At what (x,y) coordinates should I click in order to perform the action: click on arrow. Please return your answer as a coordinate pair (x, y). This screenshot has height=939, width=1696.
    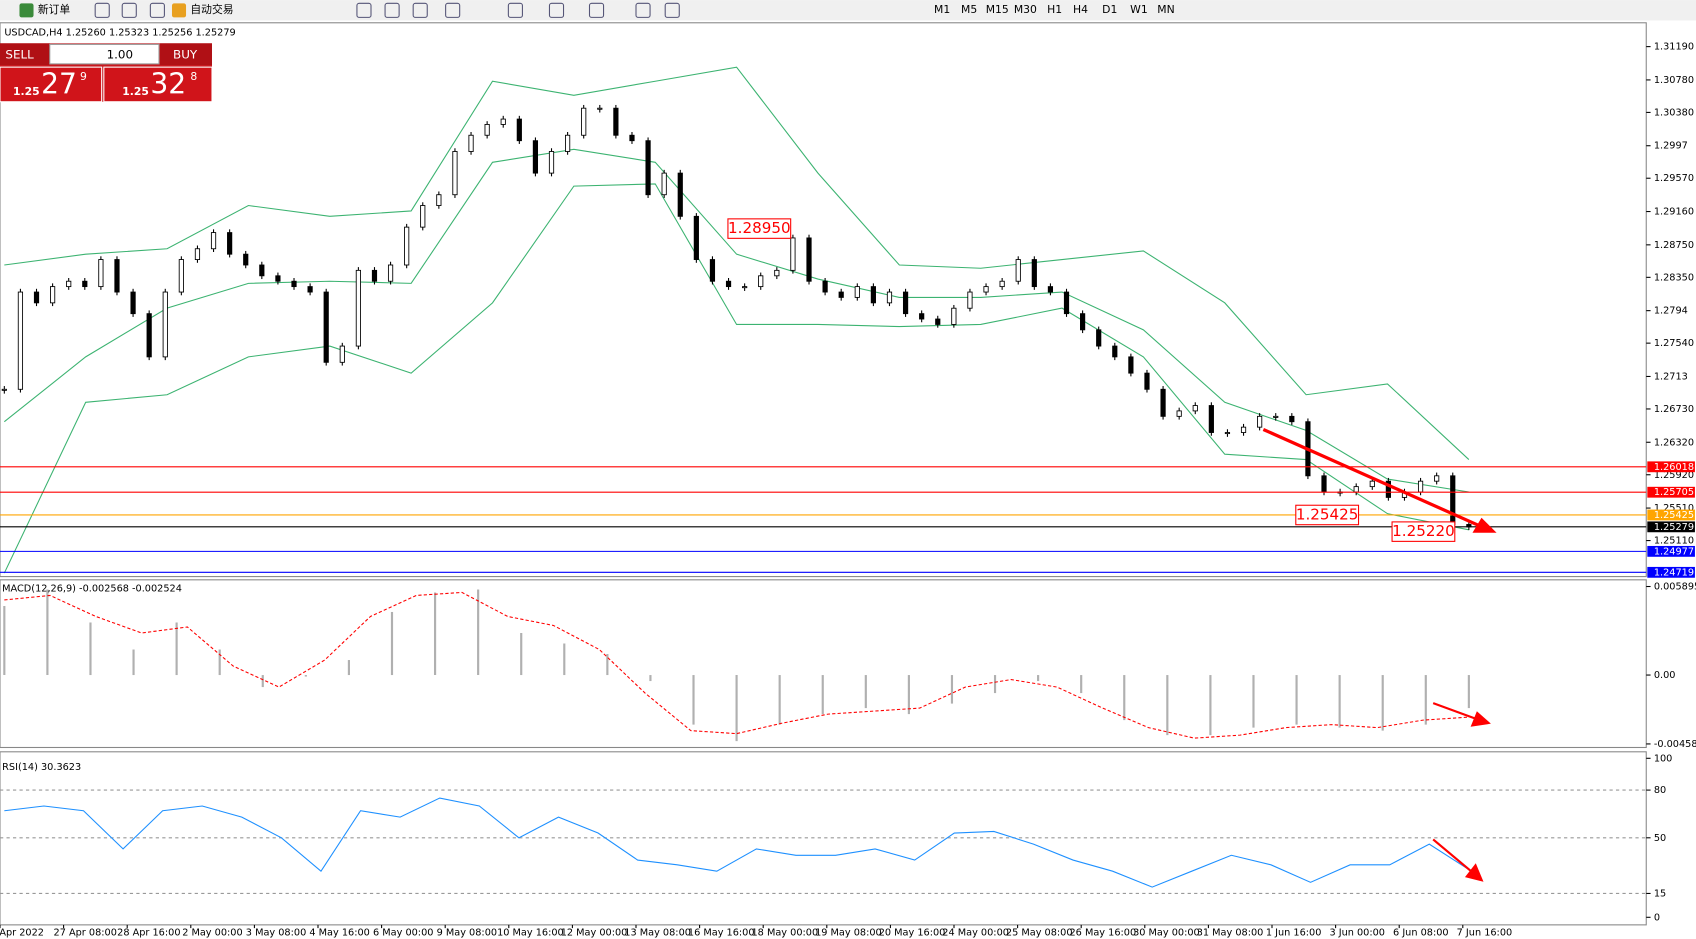
    Looking at the image, I should click on (1455, 711).